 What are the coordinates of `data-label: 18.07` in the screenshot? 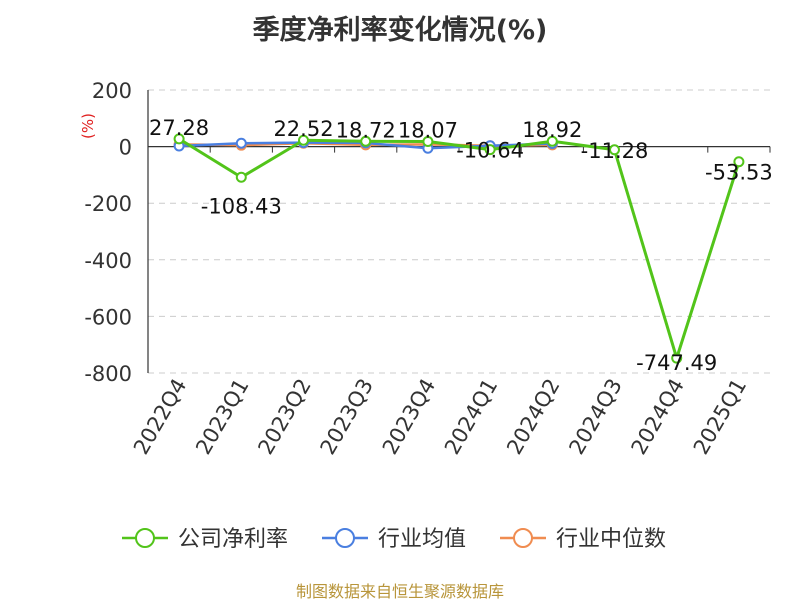 It's located at (428, 130).